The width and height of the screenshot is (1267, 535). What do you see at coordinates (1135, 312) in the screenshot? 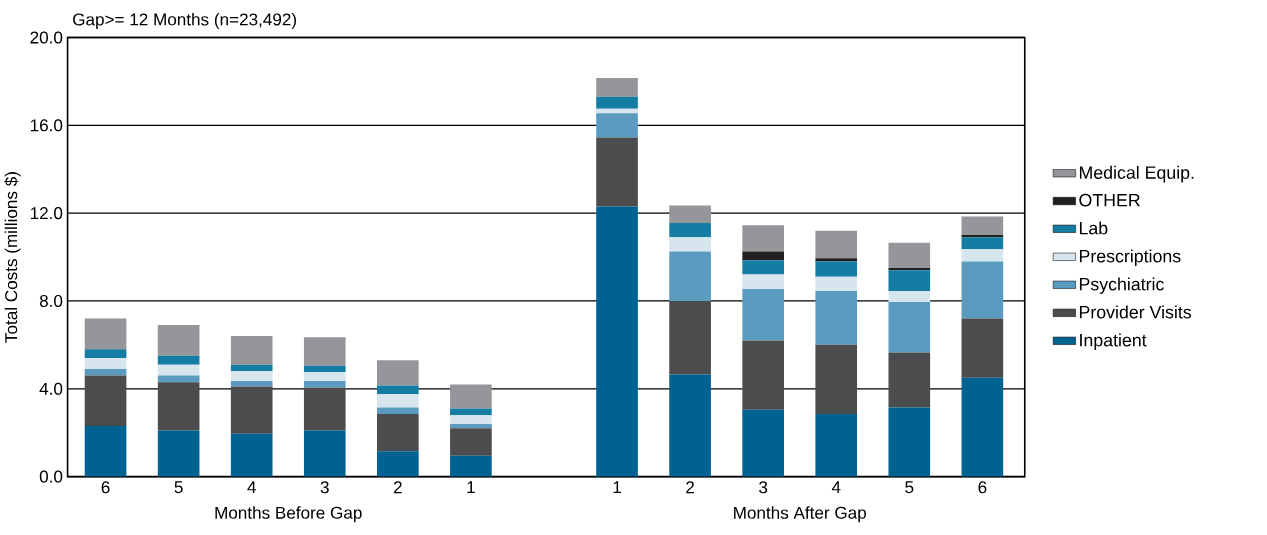
I see `legend-label: Provider Visits` at bounding box center [1135, 312].